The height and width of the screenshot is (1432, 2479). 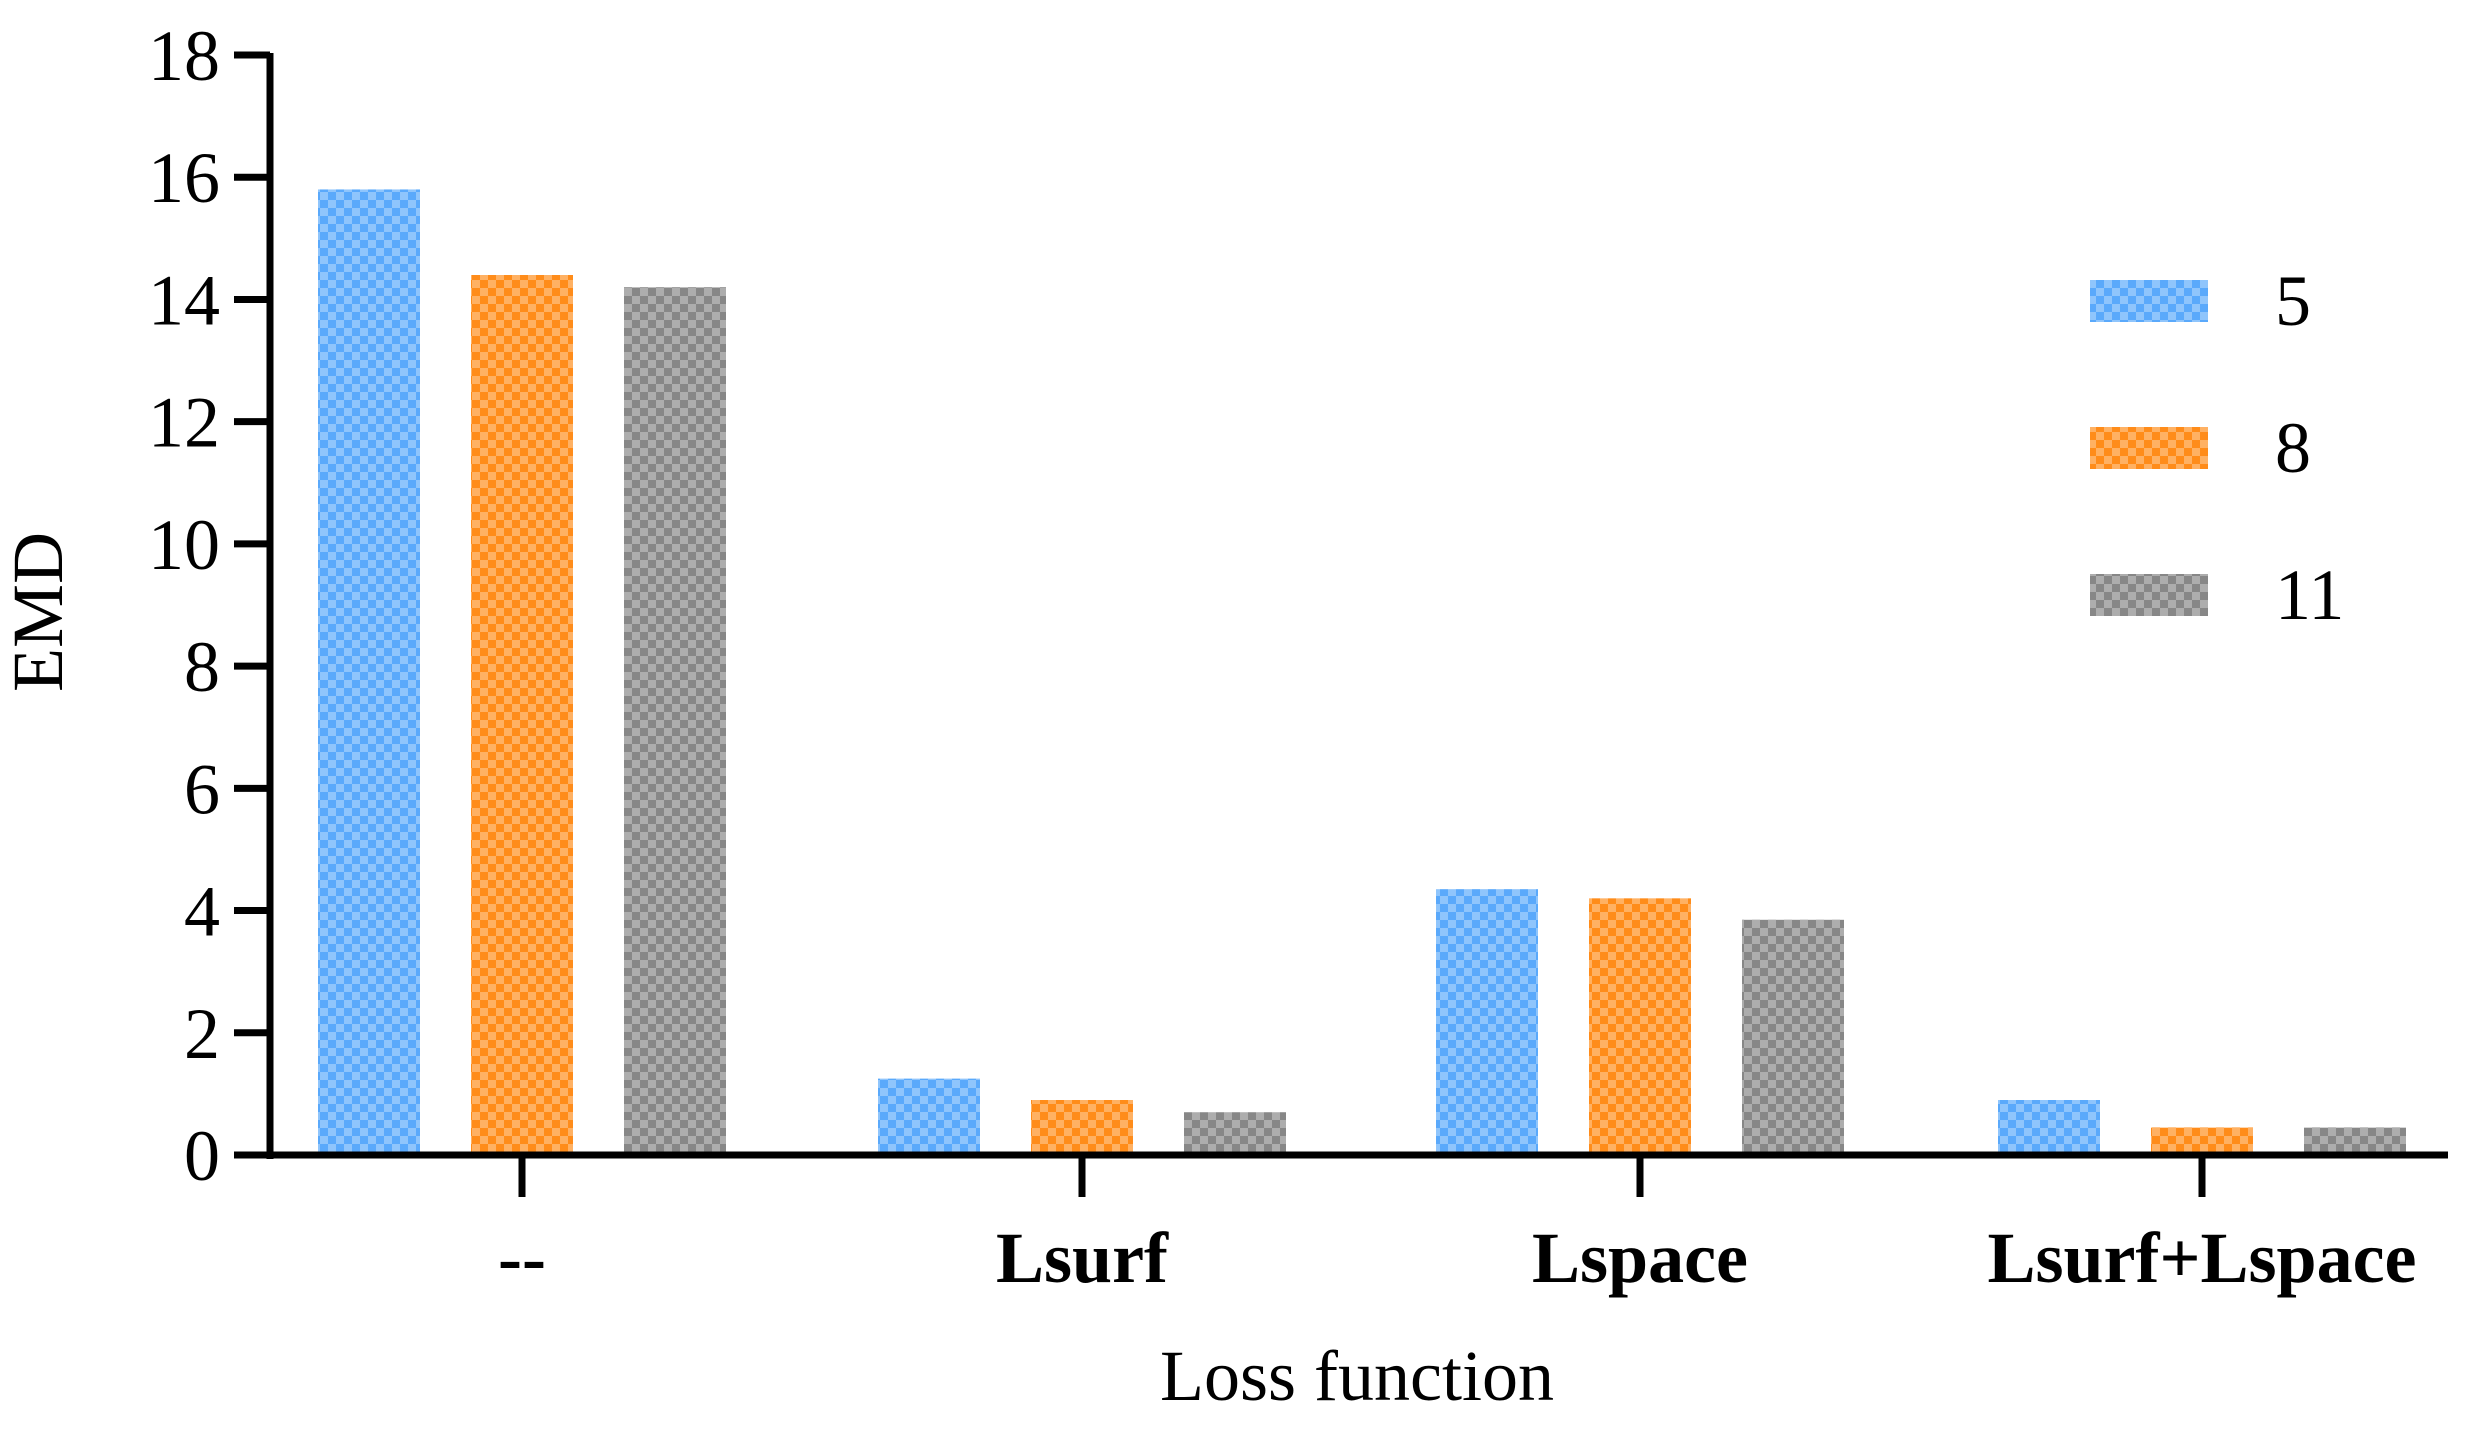 What do you see at coordinates (184, 56) in the screenshot?
I see `y-tick-label-18: 18` at bounding box center [184, 56].